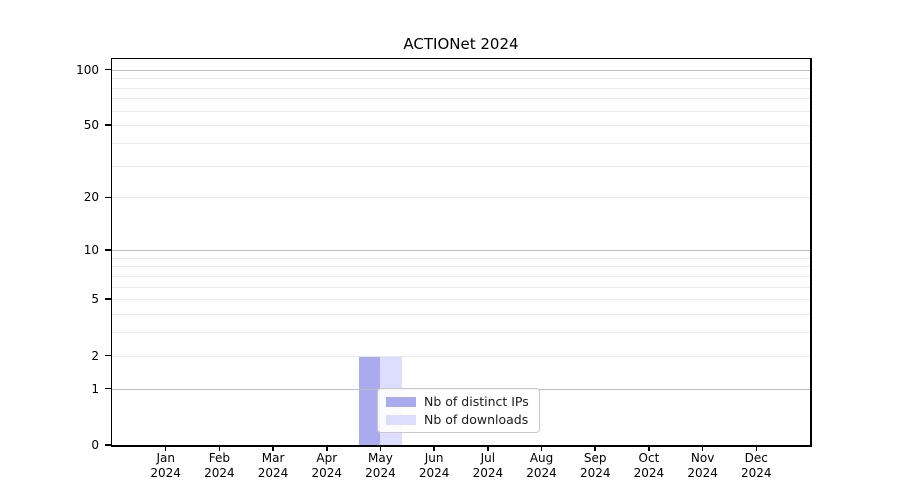 Image resolution: width=900 pixels, height=500 pixels. What do you see at coordinates (165, 448) in the screenshot?
I see `x-tick-jan` at bounding box center [165, 448].